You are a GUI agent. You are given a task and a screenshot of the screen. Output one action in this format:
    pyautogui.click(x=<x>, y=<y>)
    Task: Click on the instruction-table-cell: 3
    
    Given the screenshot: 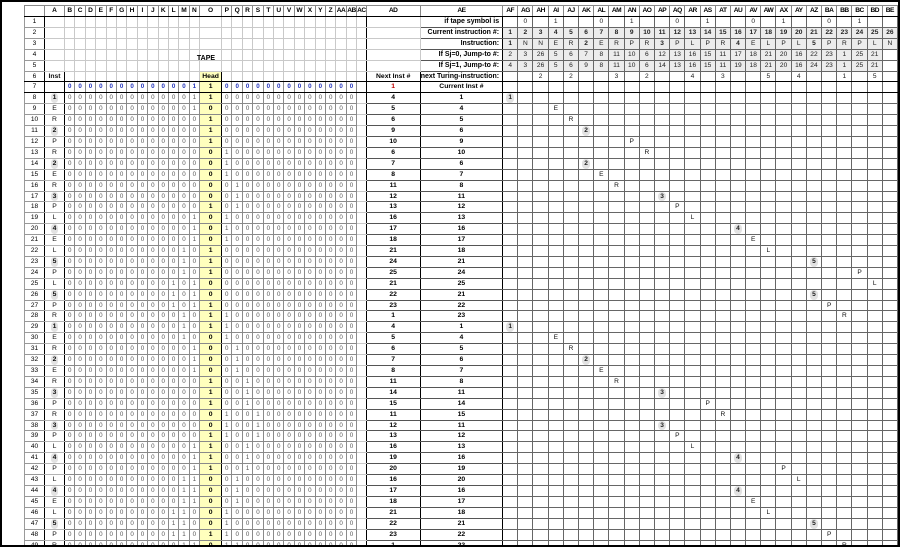 What is the action you would take?
    pyautogui.click(x=525, y=65)
    